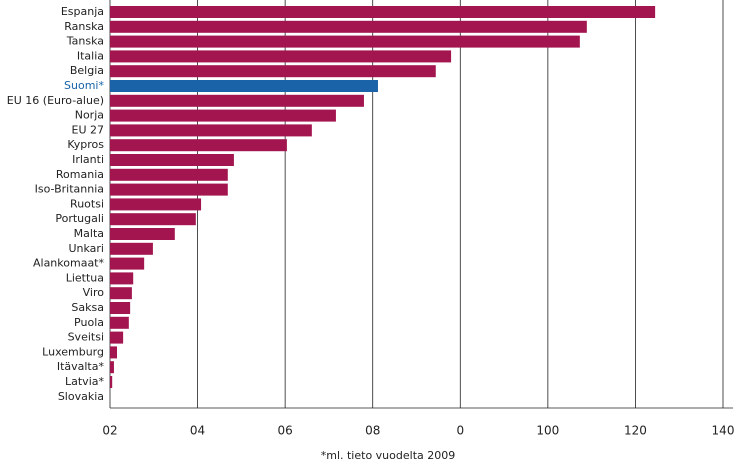 The image size is (739, 465). I want to click on category-label: Latvia*, so click(84, 381).